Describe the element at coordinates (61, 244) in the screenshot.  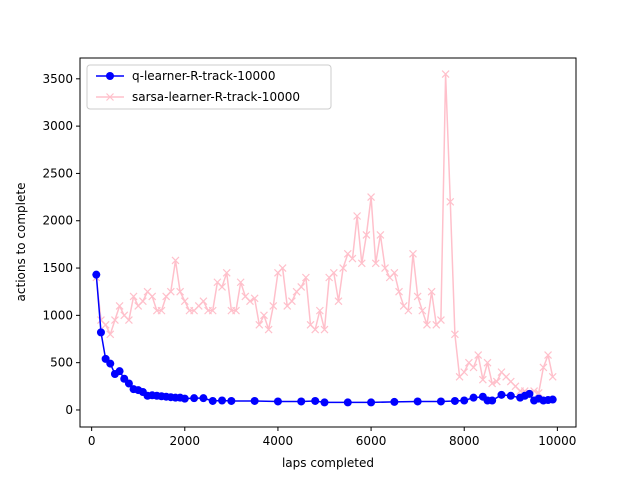
I see `y-axis-ticks: 0 500 1000 1500 2000 2500 3000 3500` at that location.